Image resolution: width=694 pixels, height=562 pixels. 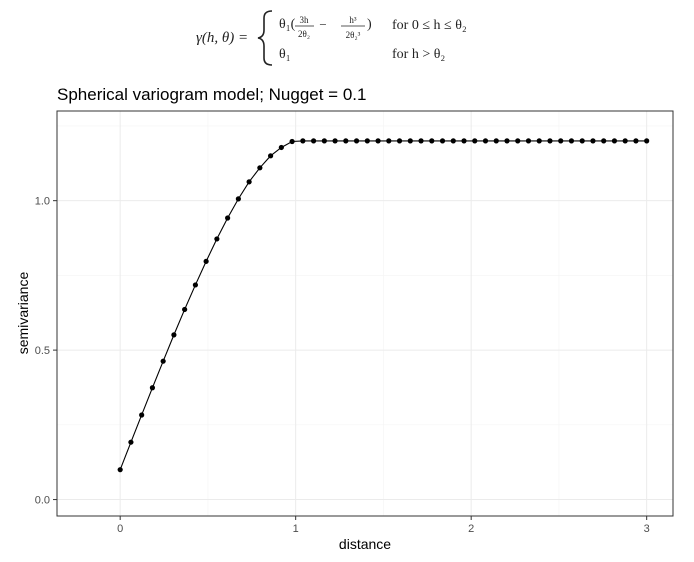 What do you see at coordinates (211, 94) in the screenshot?
I see `chart-title: Spherical variogram model; Nugget = 0.1` at bounding box center [211, 94].